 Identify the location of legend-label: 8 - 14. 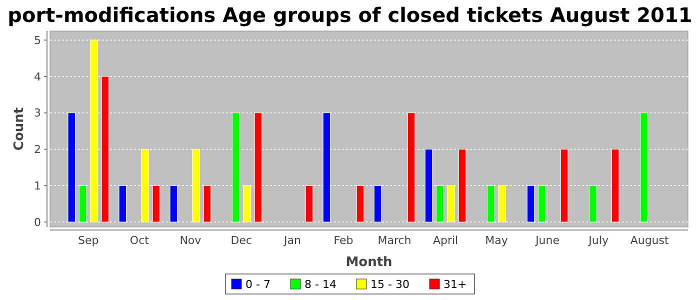
(320, 284).